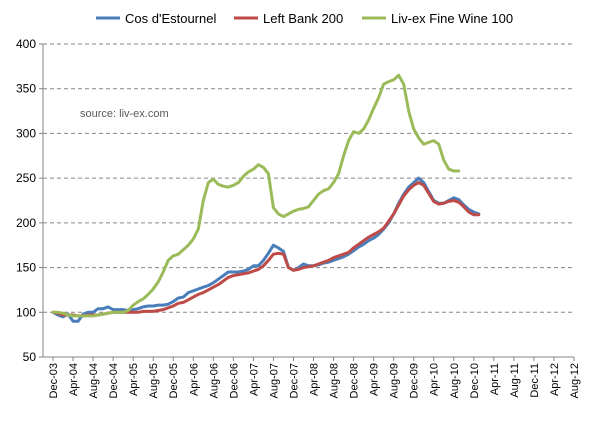 Image resolution: width=589 pixels, height=433 pixels. What do you see at coordinates (194, 379) in the screenshot?
I see `x-tick-label: Apr-06` at bounding box center [194, 379].